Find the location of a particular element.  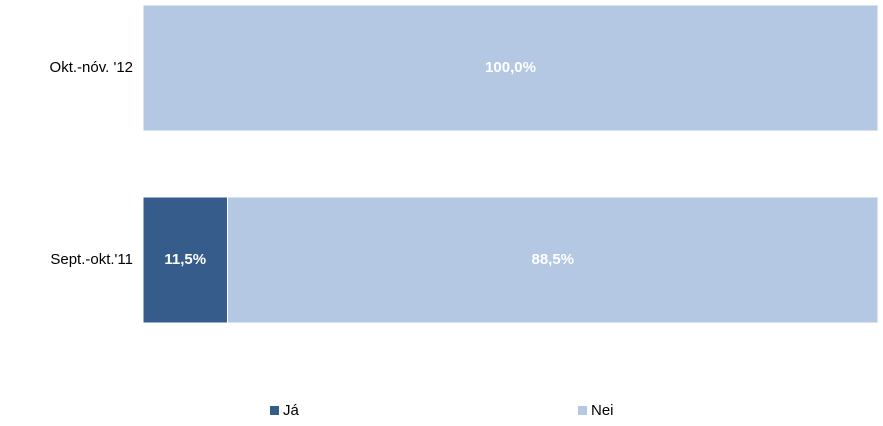

legend-label: Nei is located at coordinates (602, 410).